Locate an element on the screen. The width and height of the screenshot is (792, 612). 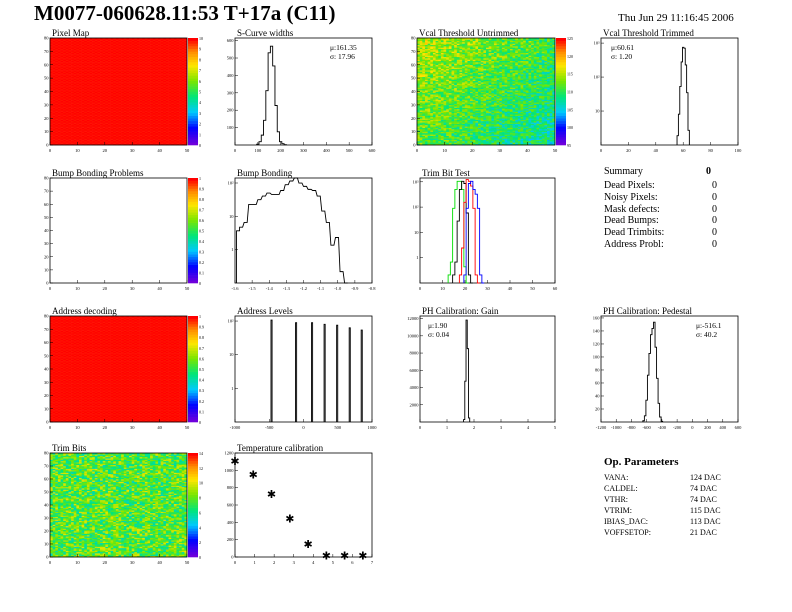
y-tick-label: 80 is located at coordinates (46, 38).